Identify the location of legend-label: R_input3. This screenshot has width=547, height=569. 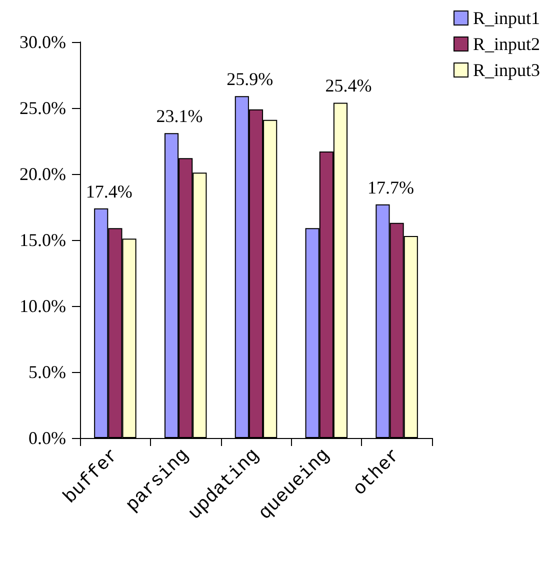
(506, 70).